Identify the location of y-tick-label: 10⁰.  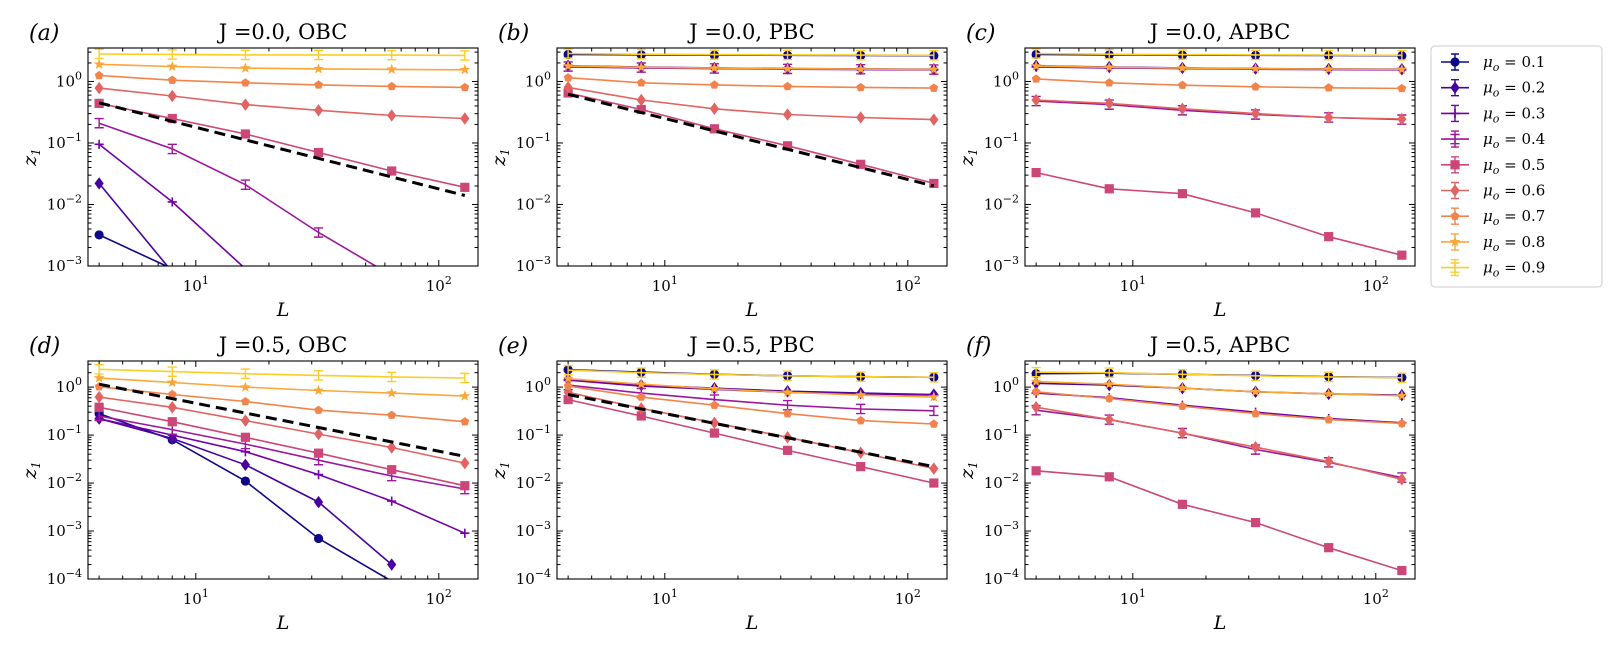
(538, 79).